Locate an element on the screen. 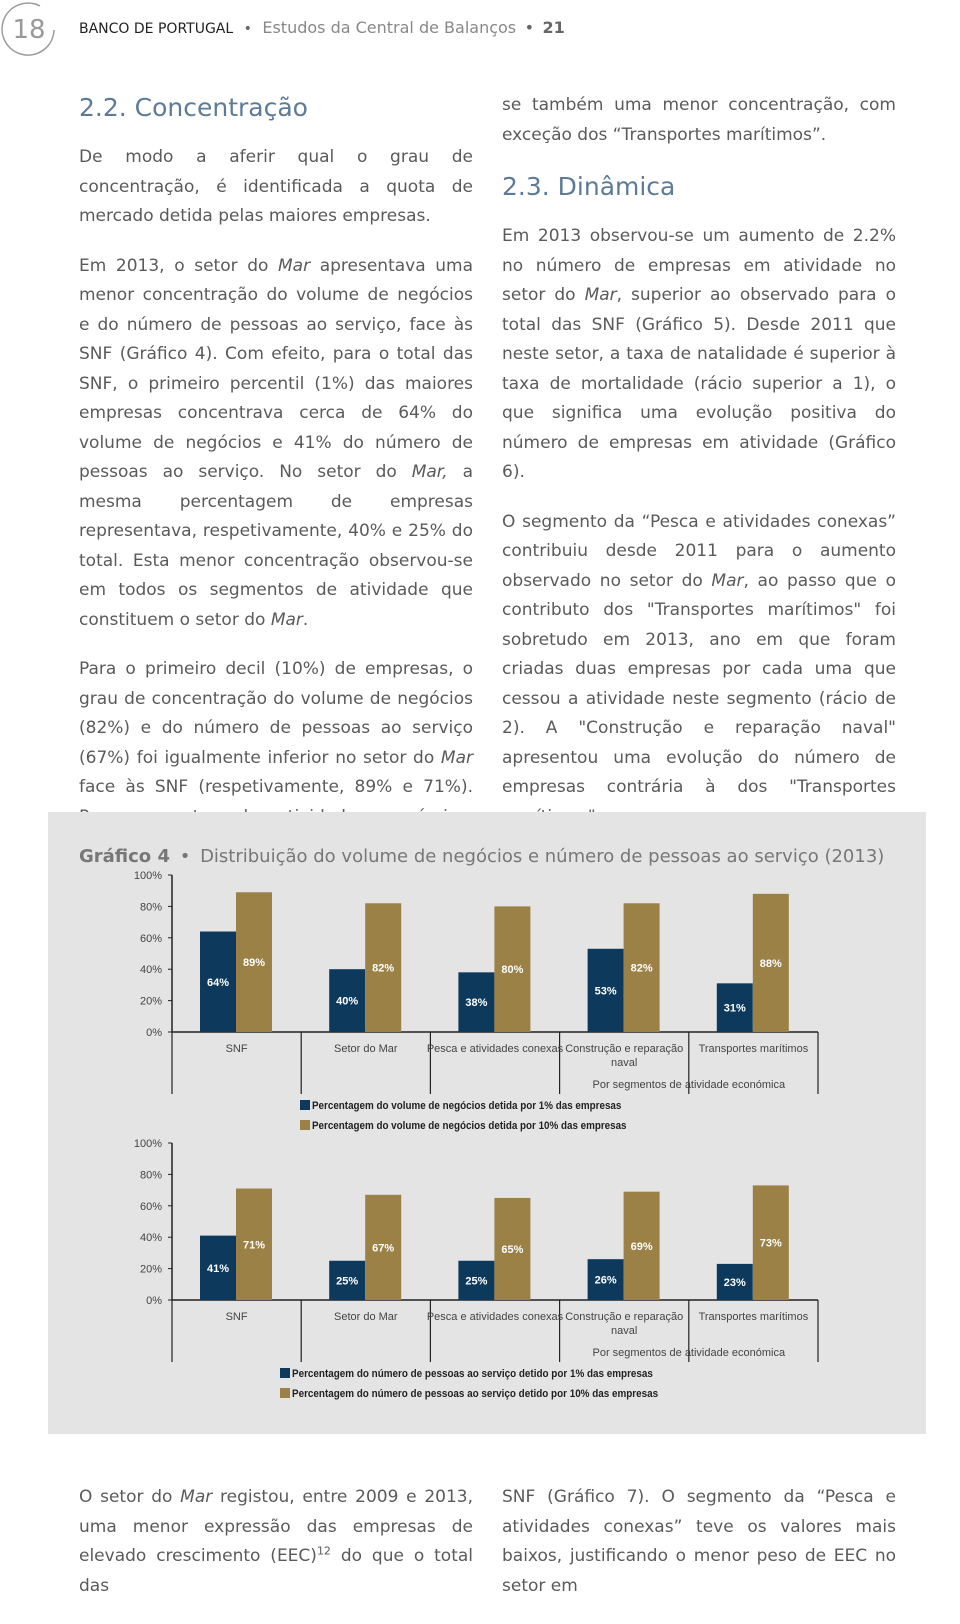 This screenshot has height=1624, width=960. value-label: 41% is located at coordinates (218, 1269).